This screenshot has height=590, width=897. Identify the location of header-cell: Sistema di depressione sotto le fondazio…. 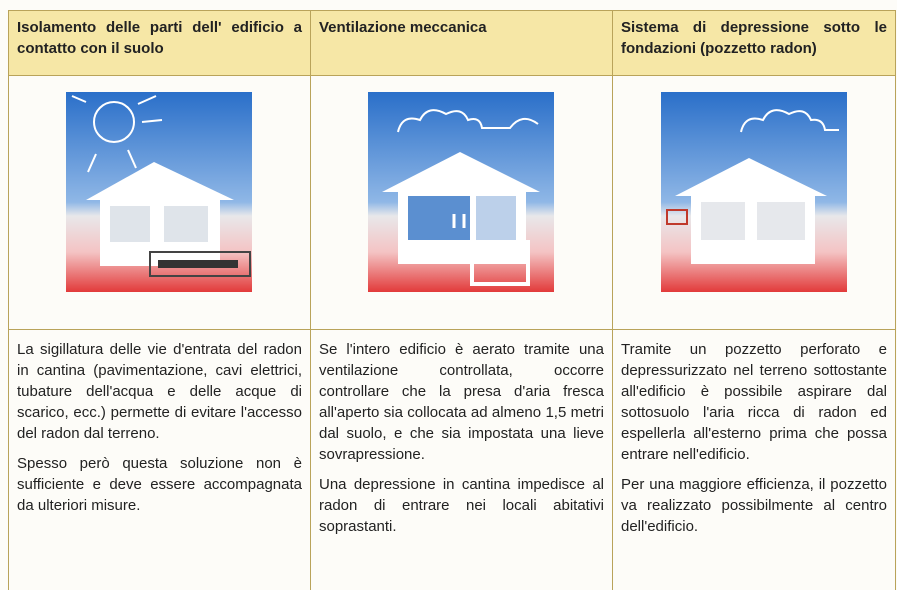
(754, 43).